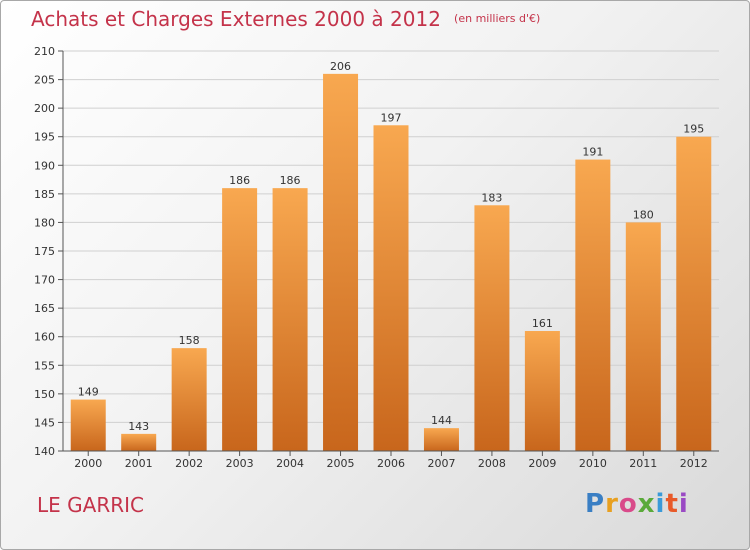  I want to click on x-tick-label: 2000, so click(88, 463).